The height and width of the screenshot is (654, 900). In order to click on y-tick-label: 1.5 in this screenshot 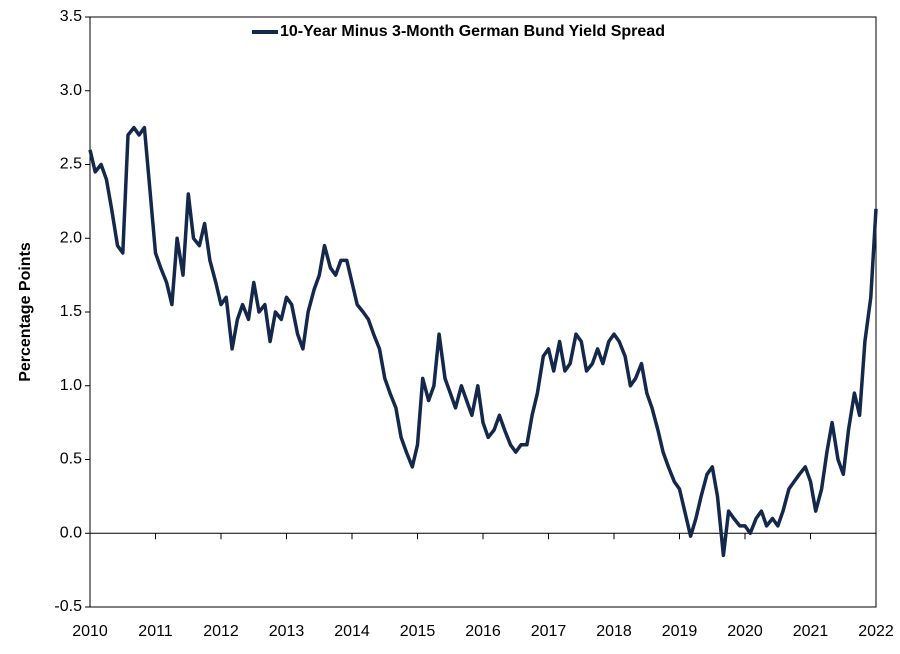, I will do `click(71, 311)`.